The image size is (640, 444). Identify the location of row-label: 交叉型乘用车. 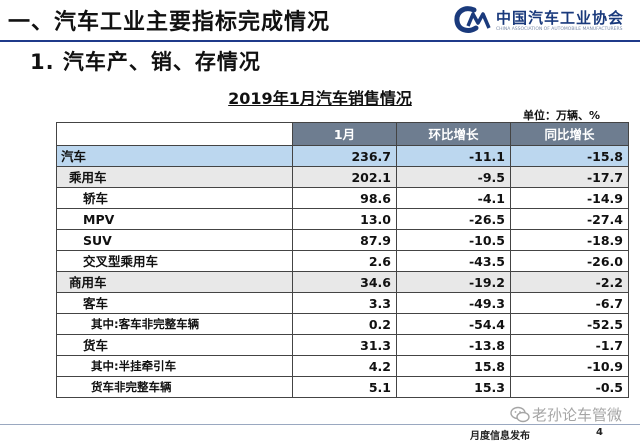
(174, 261).